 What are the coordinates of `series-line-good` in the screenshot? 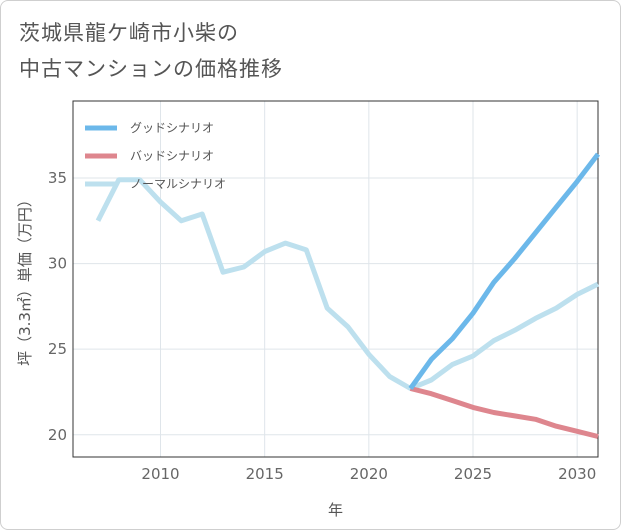 It's located at (504, 271).